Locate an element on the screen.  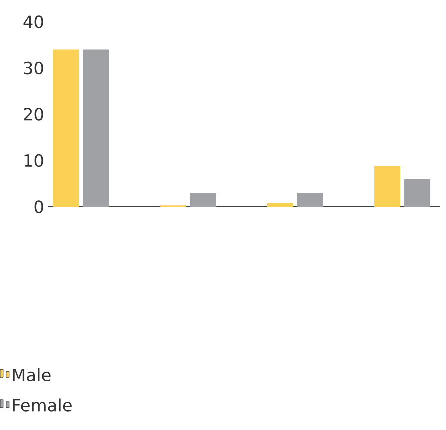
y-tick-label: 0 is located at coordinates (39, 207).